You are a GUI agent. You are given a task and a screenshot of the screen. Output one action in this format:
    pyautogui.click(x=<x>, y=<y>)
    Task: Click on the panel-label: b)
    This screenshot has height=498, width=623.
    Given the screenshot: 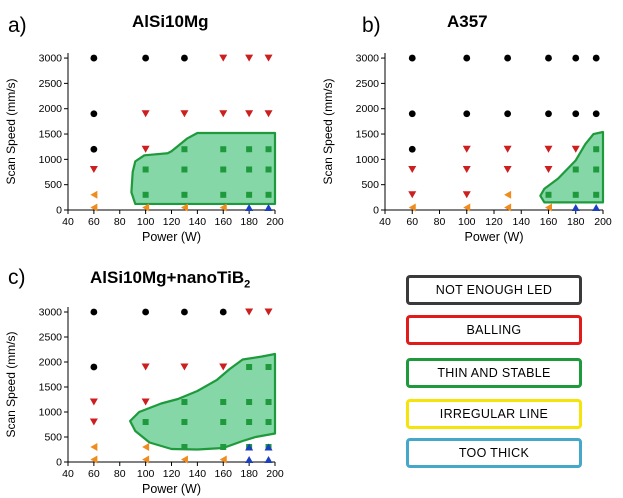 What is the action you would take?
    pyautogui.click(x=371, y=25)
    